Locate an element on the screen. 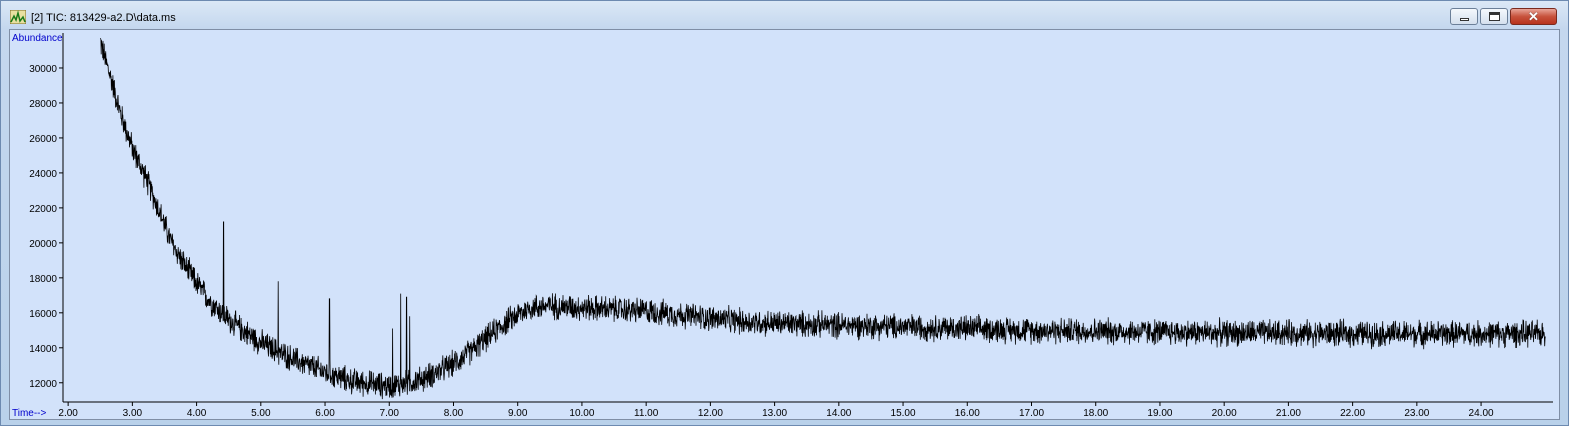  x-tick-label: 18.00 is located at coordinates (1095, 413).